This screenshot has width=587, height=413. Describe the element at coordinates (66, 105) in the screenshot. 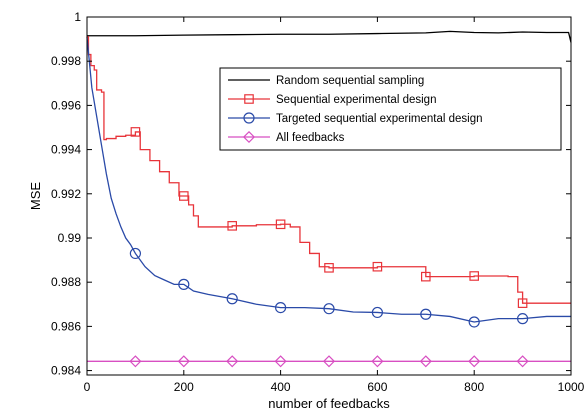

I see `y-tick-label: 0.996` at that location.